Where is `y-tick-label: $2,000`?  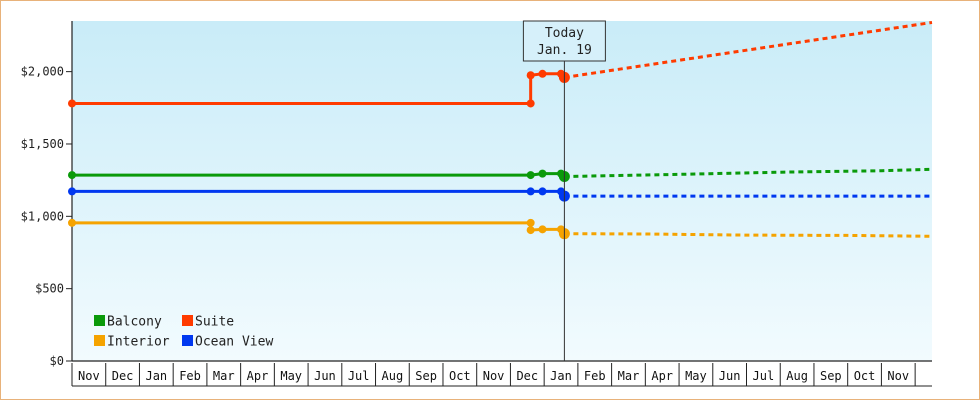 y-tick-label: $2,000 is located at coordinates (42, 72).